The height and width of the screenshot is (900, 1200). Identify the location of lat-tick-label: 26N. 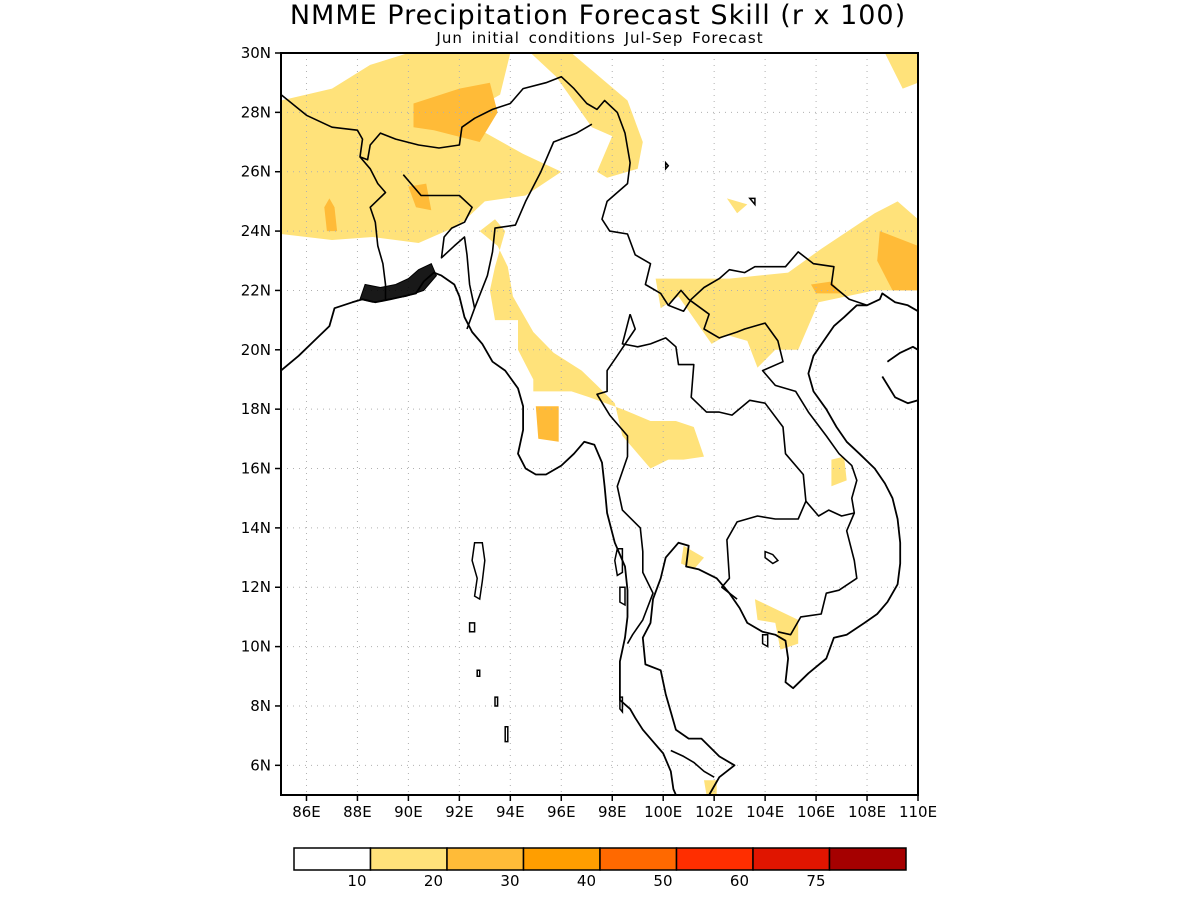
(256, 172).